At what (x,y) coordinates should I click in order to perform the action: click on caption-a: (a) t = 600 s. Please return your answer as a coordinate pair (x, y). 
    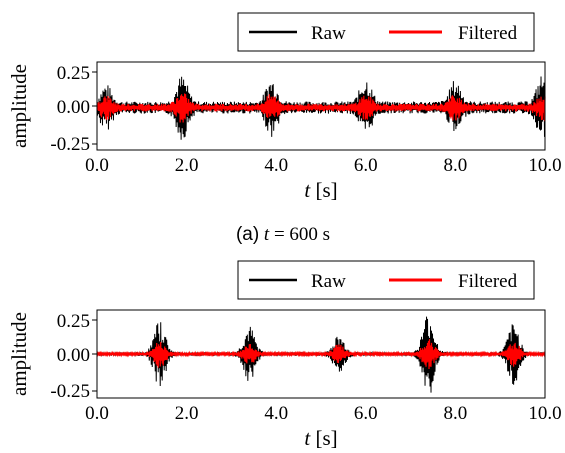
    Looking at the image, I should click on (283, 234).